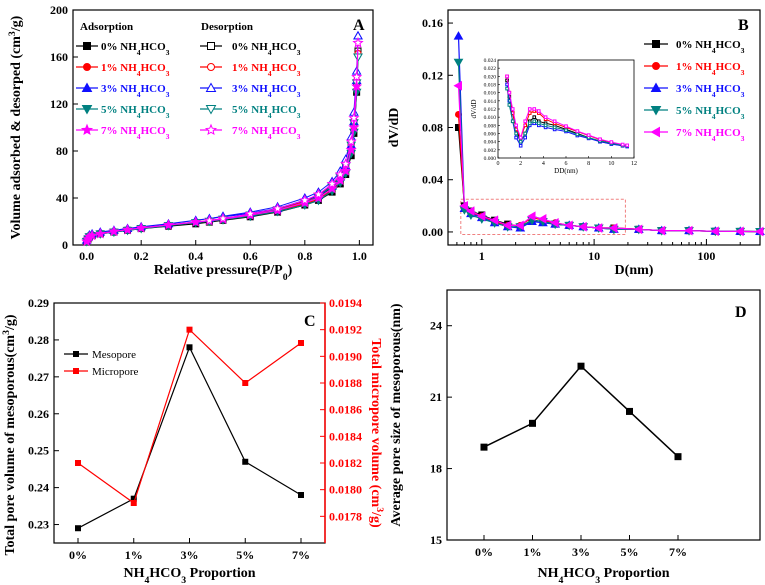 This screenshot has height=585, width=765. I want to click on inset-series-line, so click(567, 117).